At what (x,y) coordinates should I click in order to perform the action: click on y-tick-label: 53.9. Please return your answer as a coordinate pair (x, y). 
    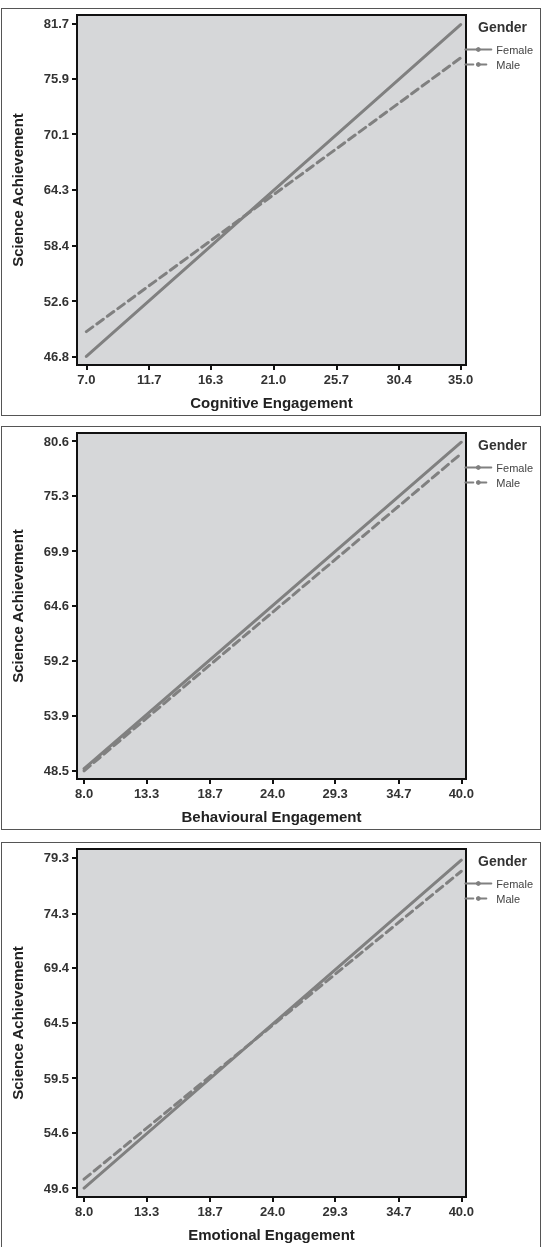
    Looking at the image, I should click on (56, 715).